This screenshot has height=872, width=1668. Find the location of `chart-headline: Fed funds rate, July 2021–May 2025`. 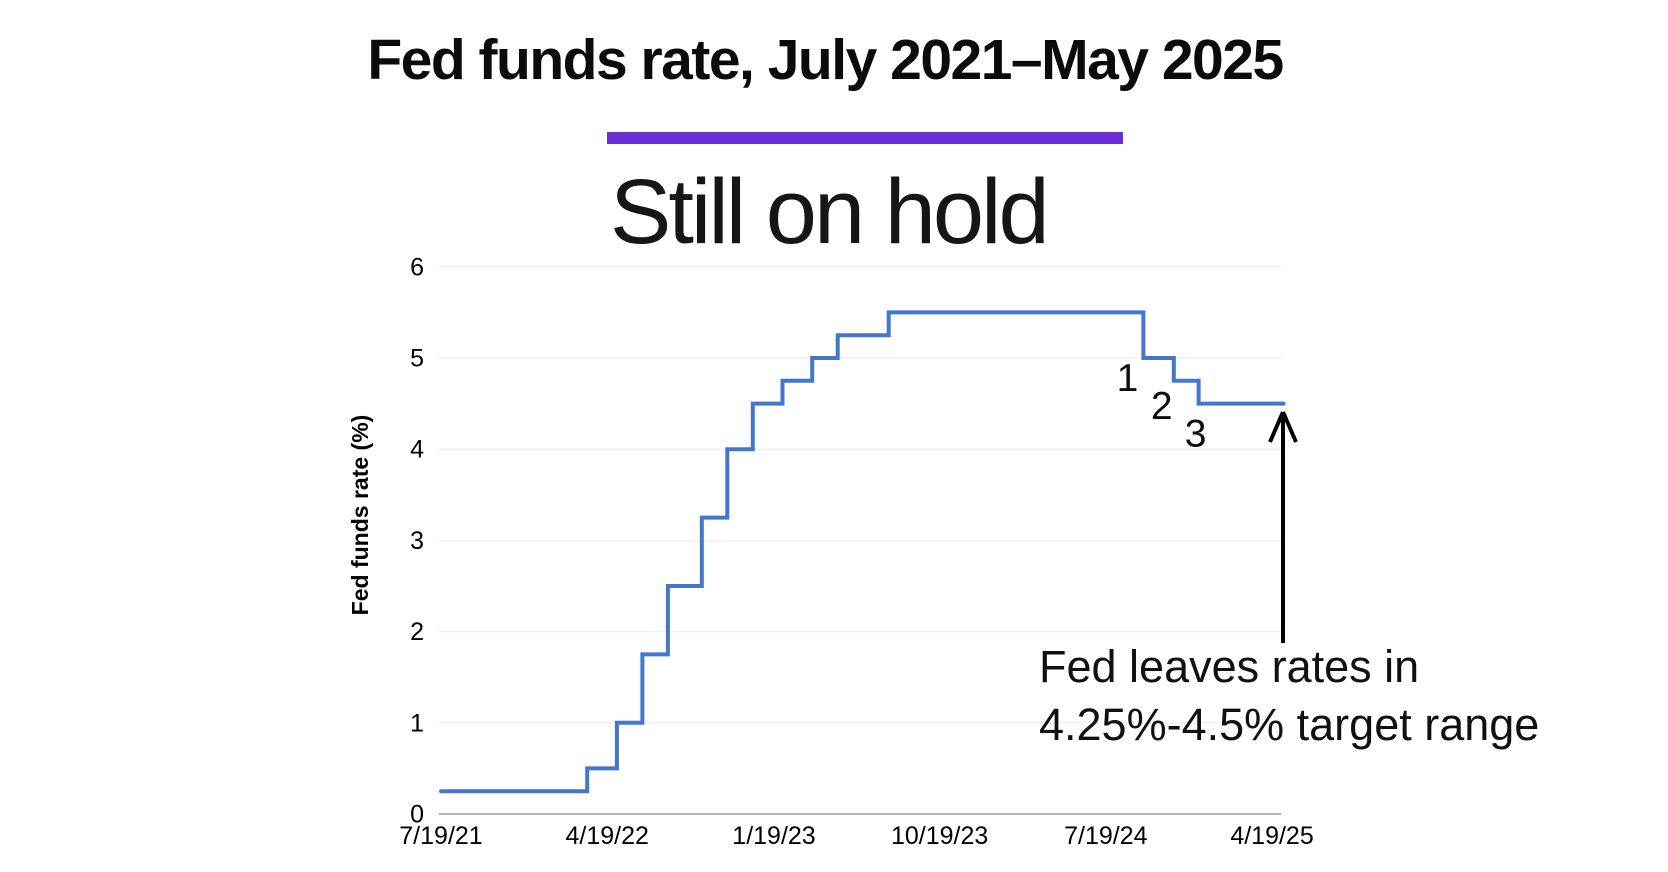

chart-headline: Fed funds rate, July 2021–May 2025 is located at coordinates (825, 60).